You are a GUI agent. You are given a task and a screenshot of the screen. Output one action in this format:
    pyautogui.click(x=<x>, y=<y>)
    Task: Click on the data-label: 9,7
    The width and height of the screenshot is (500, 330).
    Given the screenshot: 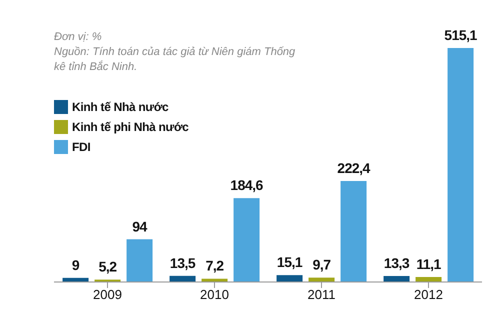 What is the action you would take?
    pyautogui.click(x=322, y=264)
    